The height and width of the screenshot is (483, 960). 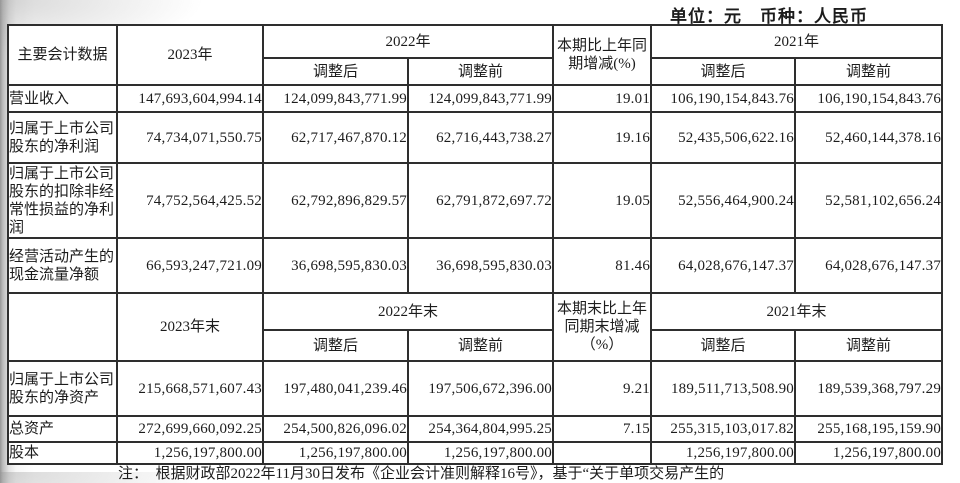 I want to click on value-2022-original: 36,698,595,830.03, so click(x=480, y=265).